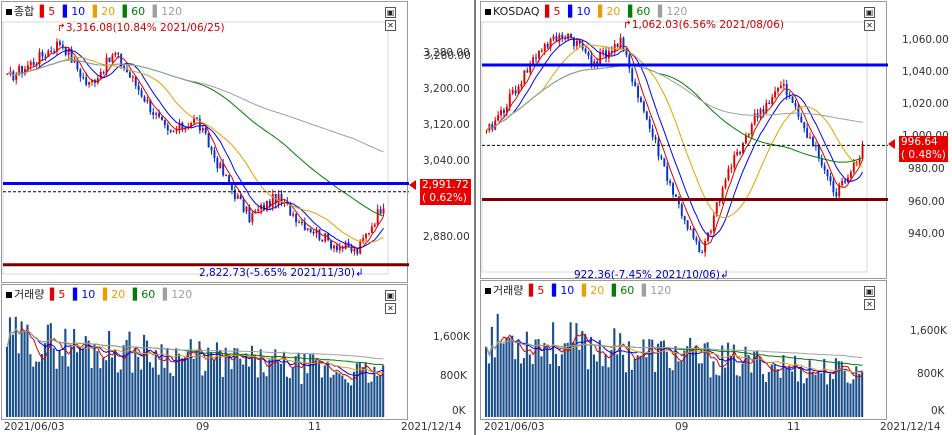 This screenshot has height=435, width=952. Describe the element at coordinates (651, 275) in the screenshot. I see `low-annotation: 922.36(-7.45% 2021/10/06)↲` at that location.